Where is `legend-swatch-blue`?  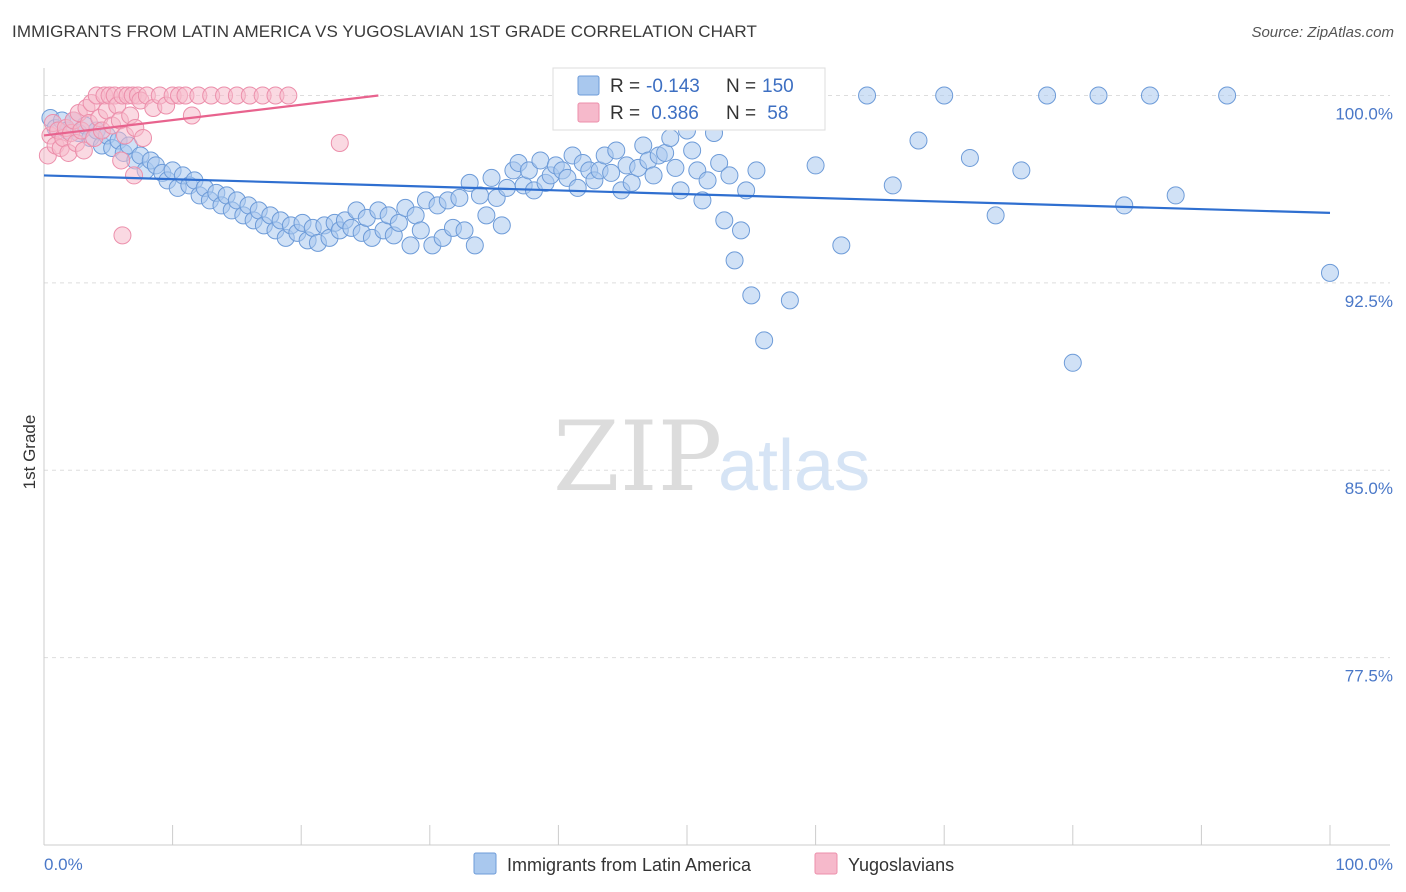
legend-swatch-blue is located at coordinates (588, 85).